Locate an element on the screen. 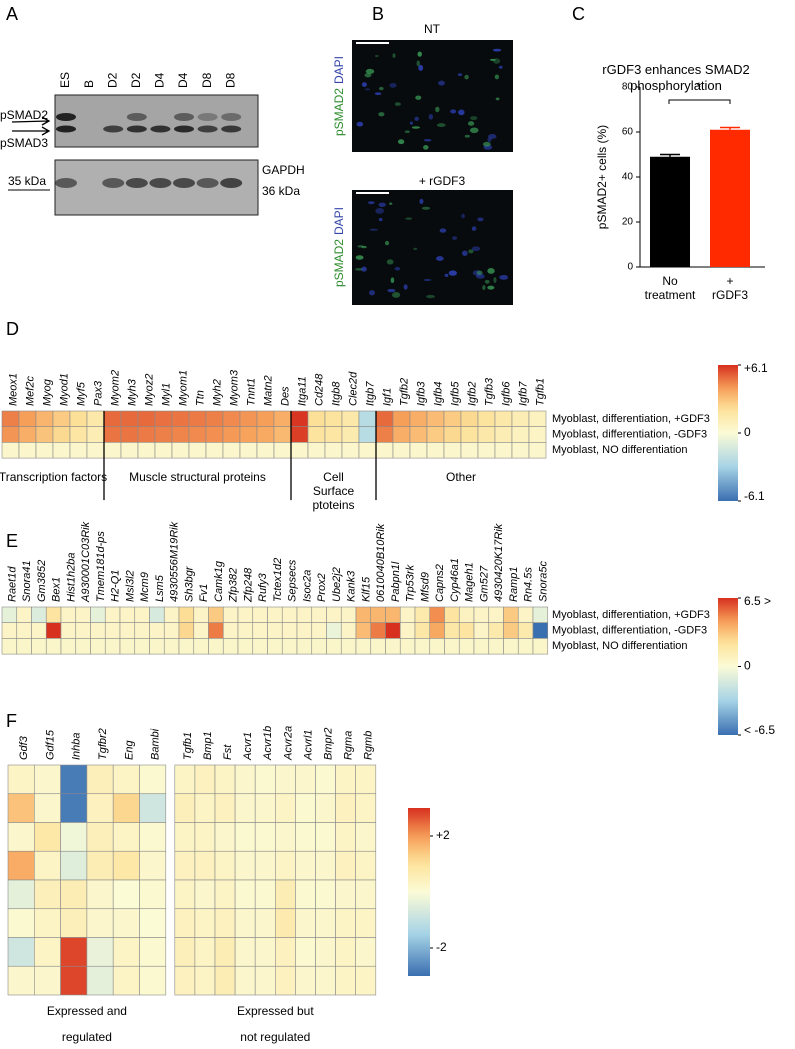  row-label: Myoblast, differentiation, -GDF3 is located at coordinates (629, 434).